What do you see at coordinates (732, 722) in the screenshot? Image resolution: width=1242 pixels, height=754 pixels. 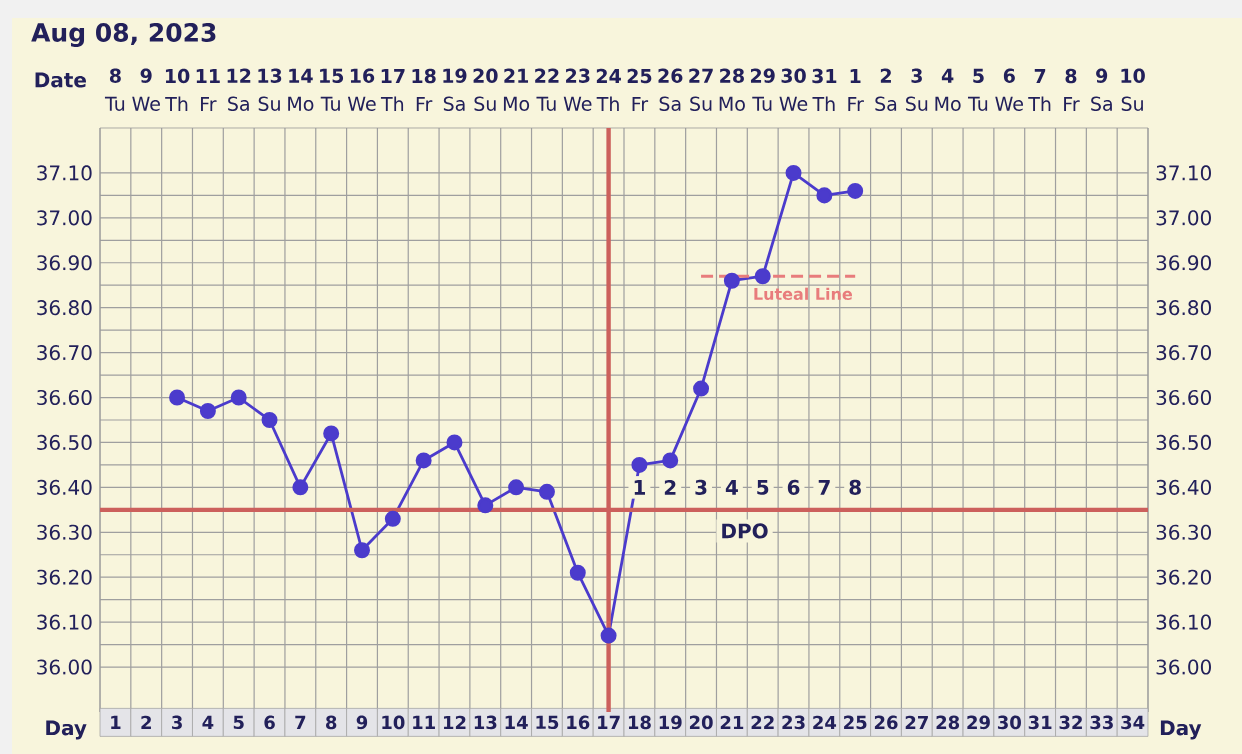 I see `x-tick-label: 21` at bounding box center [732, 722].